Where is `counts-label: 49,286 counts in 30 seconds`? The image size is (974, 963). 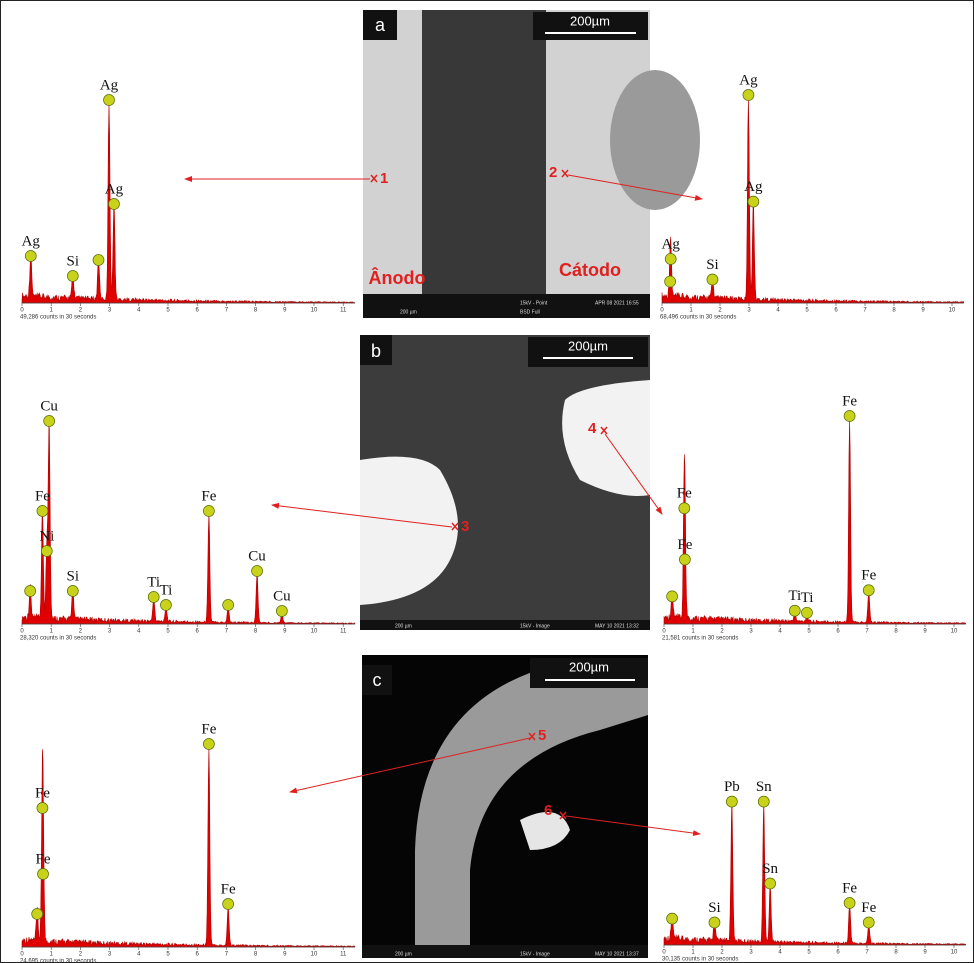
counts-label: 49,286 counts in 30 seconds is located at coordinates (58, 318).